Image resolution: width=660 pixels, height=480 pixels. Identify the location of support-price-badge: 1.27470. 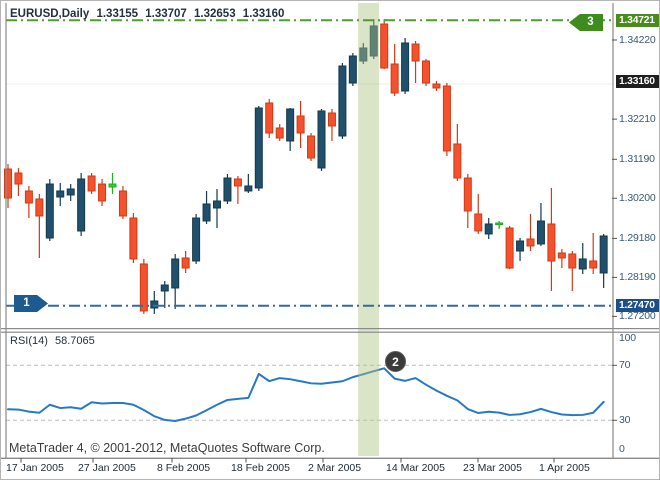
(637, 306).